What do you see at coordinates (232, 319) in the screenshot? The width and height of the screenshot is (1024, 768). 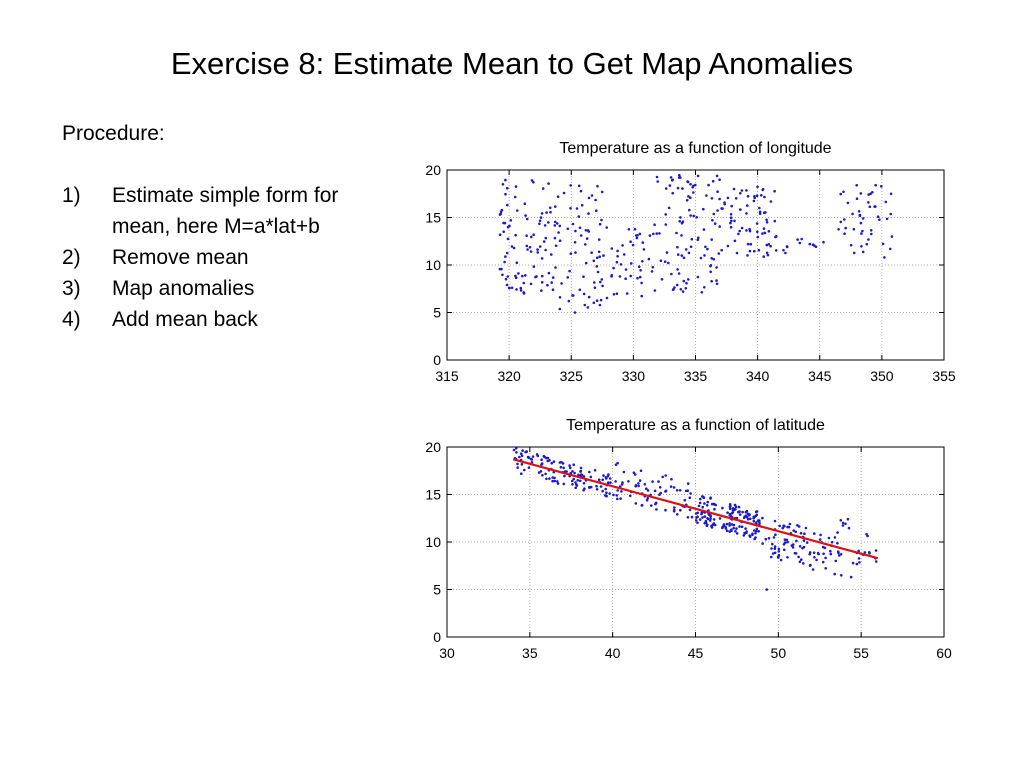 I see `procedure-step-4: 4) Add mean back` at bounding box center [232, 319].